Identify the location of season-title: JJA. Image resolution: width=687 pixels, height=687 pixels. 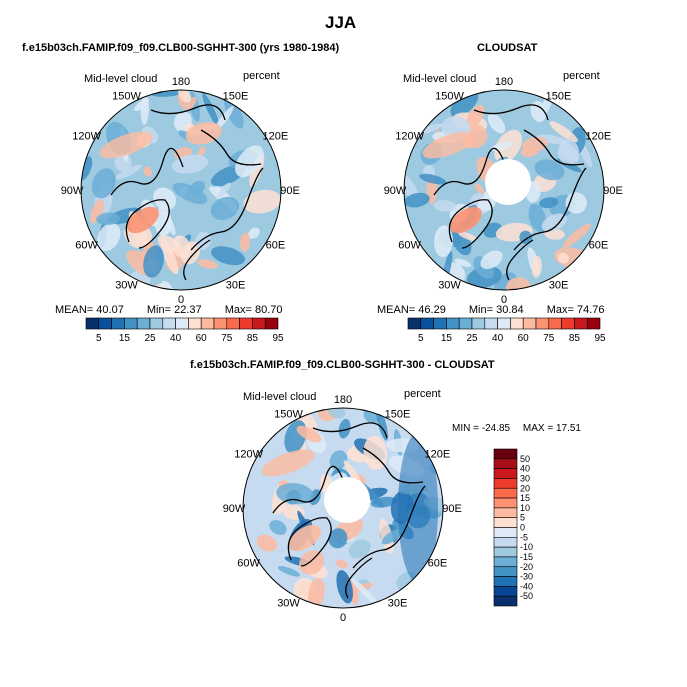
(341, 22).